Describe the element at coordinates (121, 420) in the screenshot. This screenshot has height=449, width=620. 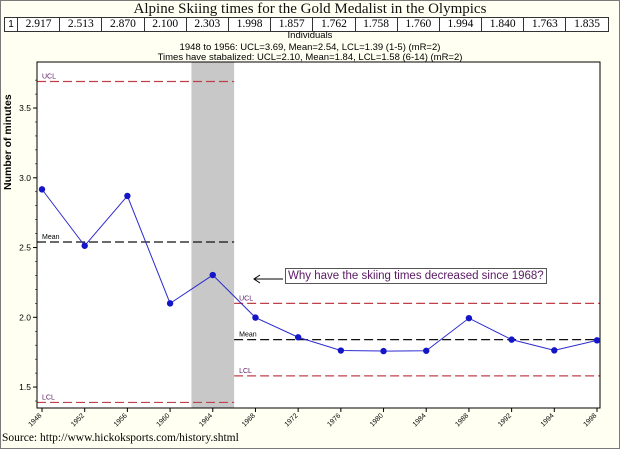
I see `x-tick-label: 1956` at that location.